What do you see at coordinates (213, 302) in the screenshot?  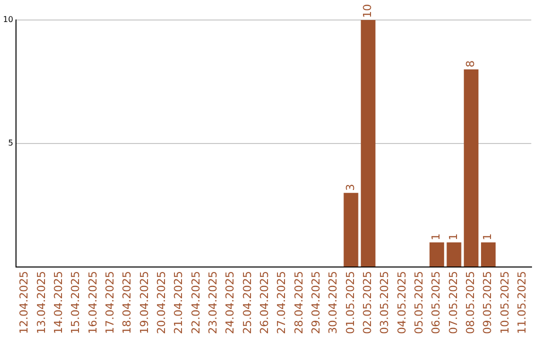 I see `x-tick-label: 23.04.2025` at bounding box center [213, 302].